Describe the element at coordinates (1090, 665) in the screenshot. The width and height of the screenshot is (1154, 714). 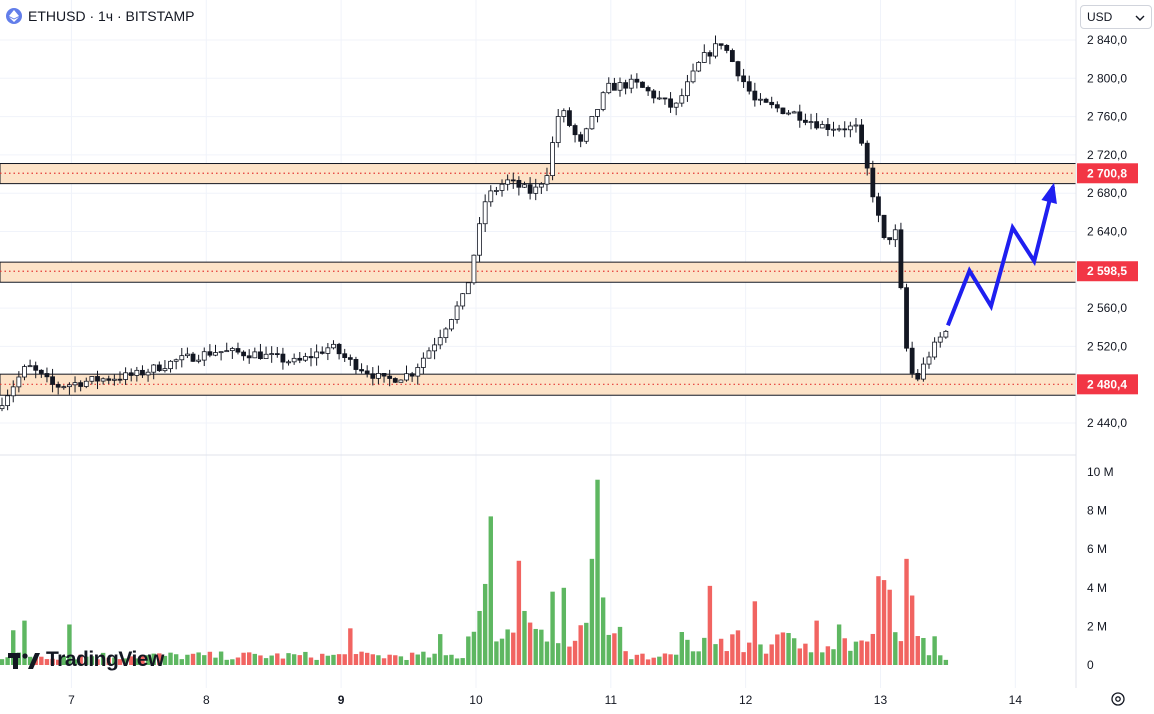
I see `volume-tick-label: 0` at that location.